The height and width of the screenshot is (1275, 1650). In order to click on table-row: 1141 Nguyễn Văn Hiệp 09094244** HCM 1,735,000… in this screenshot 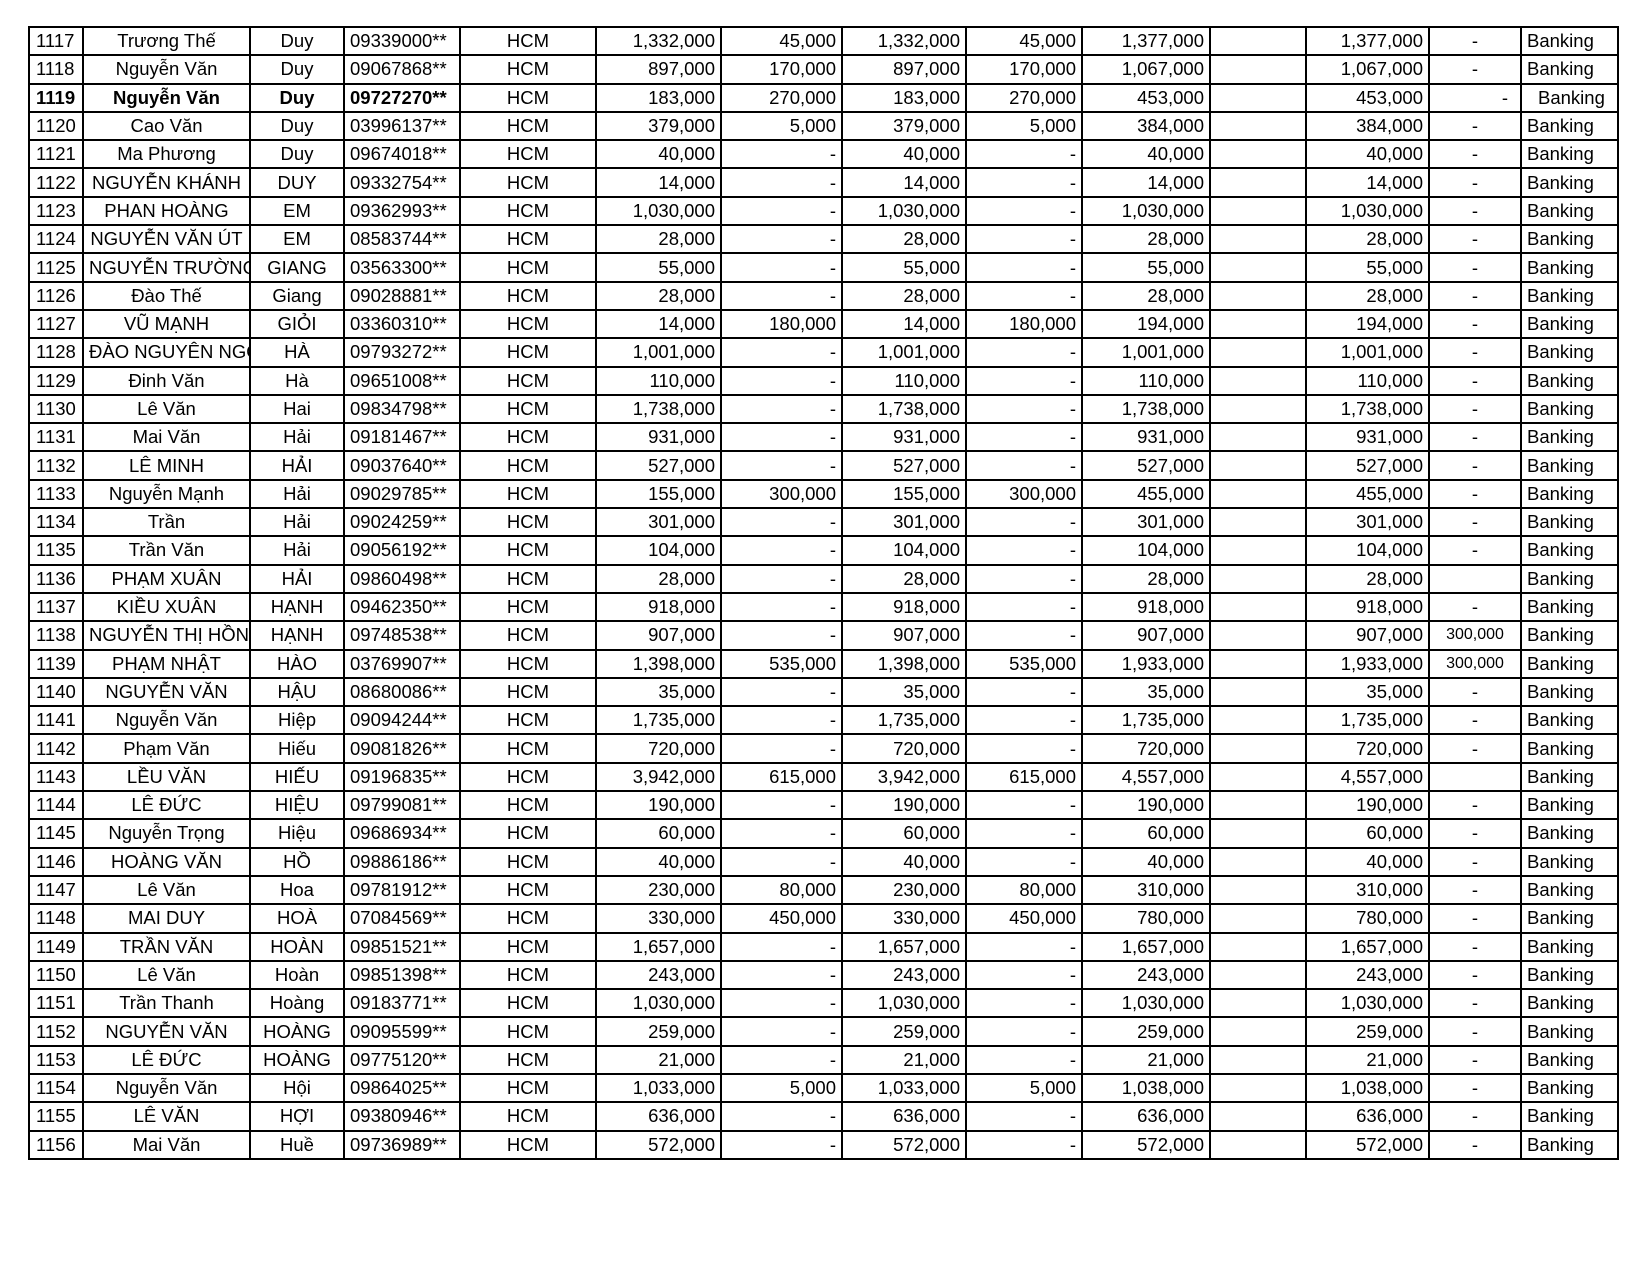, I will do `click(823, 720)`.